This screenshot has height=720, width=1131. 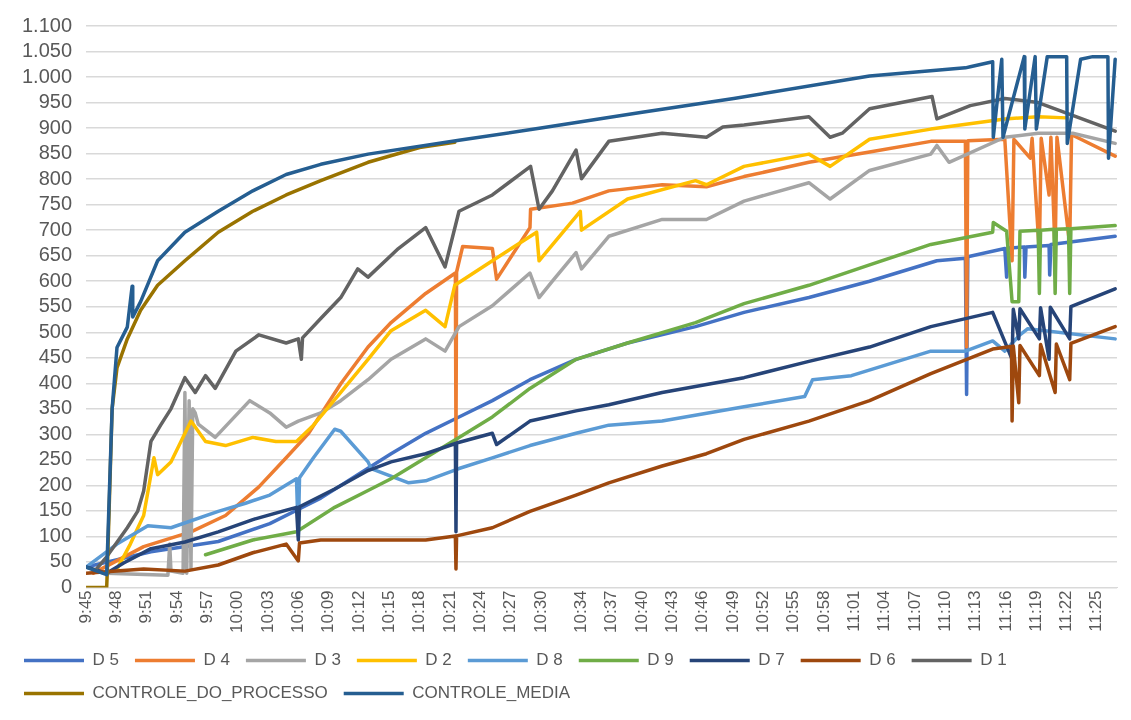 What do you see at coordinates (327, 660) in the screenshot?
I see `legend-label: D 3` at bounding box center [327, 660].